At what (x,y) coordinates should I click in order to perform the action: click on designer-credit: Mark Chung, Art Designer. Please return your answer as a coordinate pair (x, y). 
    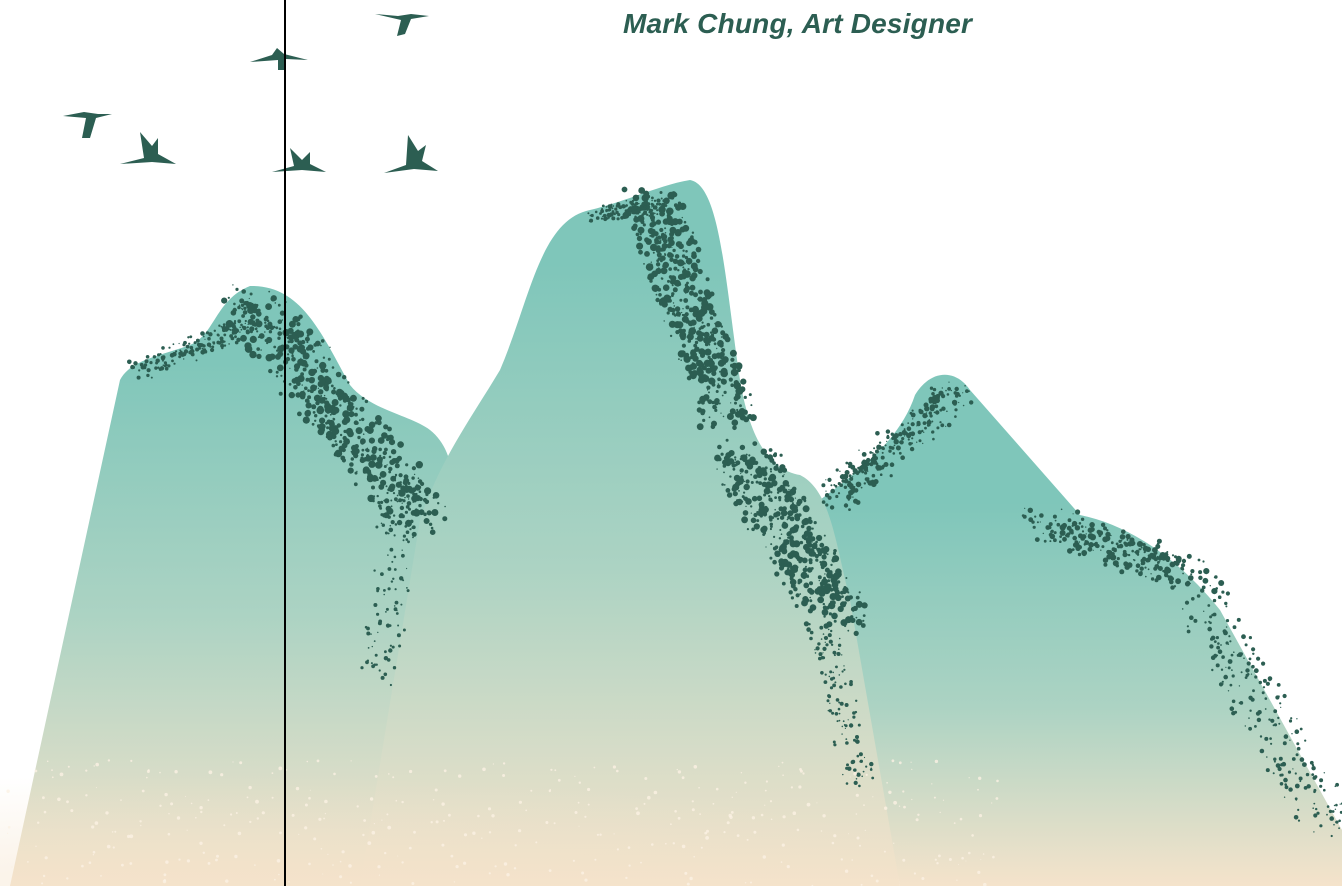
    Looking at the image, I should click on (798, 23).